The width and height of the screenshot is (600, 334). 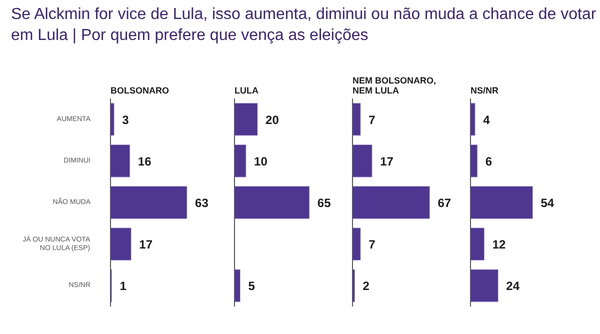 I want to click on chart-subtitle: BOLSONARO, so click(x=139, y=91).